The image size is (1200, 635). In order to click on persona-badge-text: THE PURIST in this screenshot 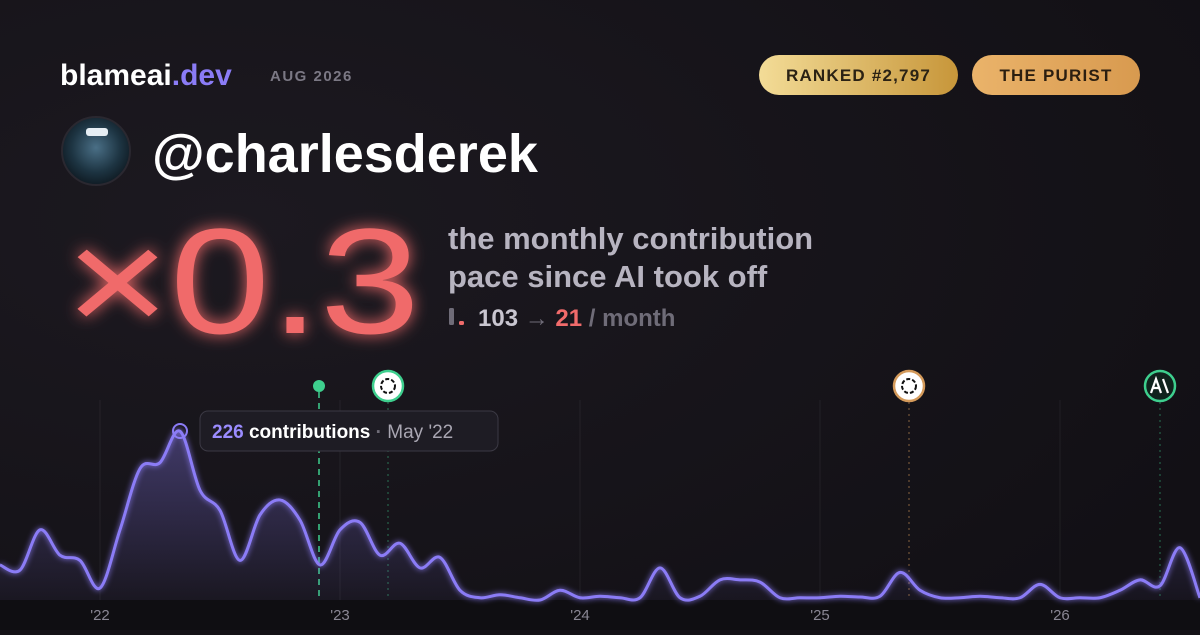, I will do `click(1055, 75)`.